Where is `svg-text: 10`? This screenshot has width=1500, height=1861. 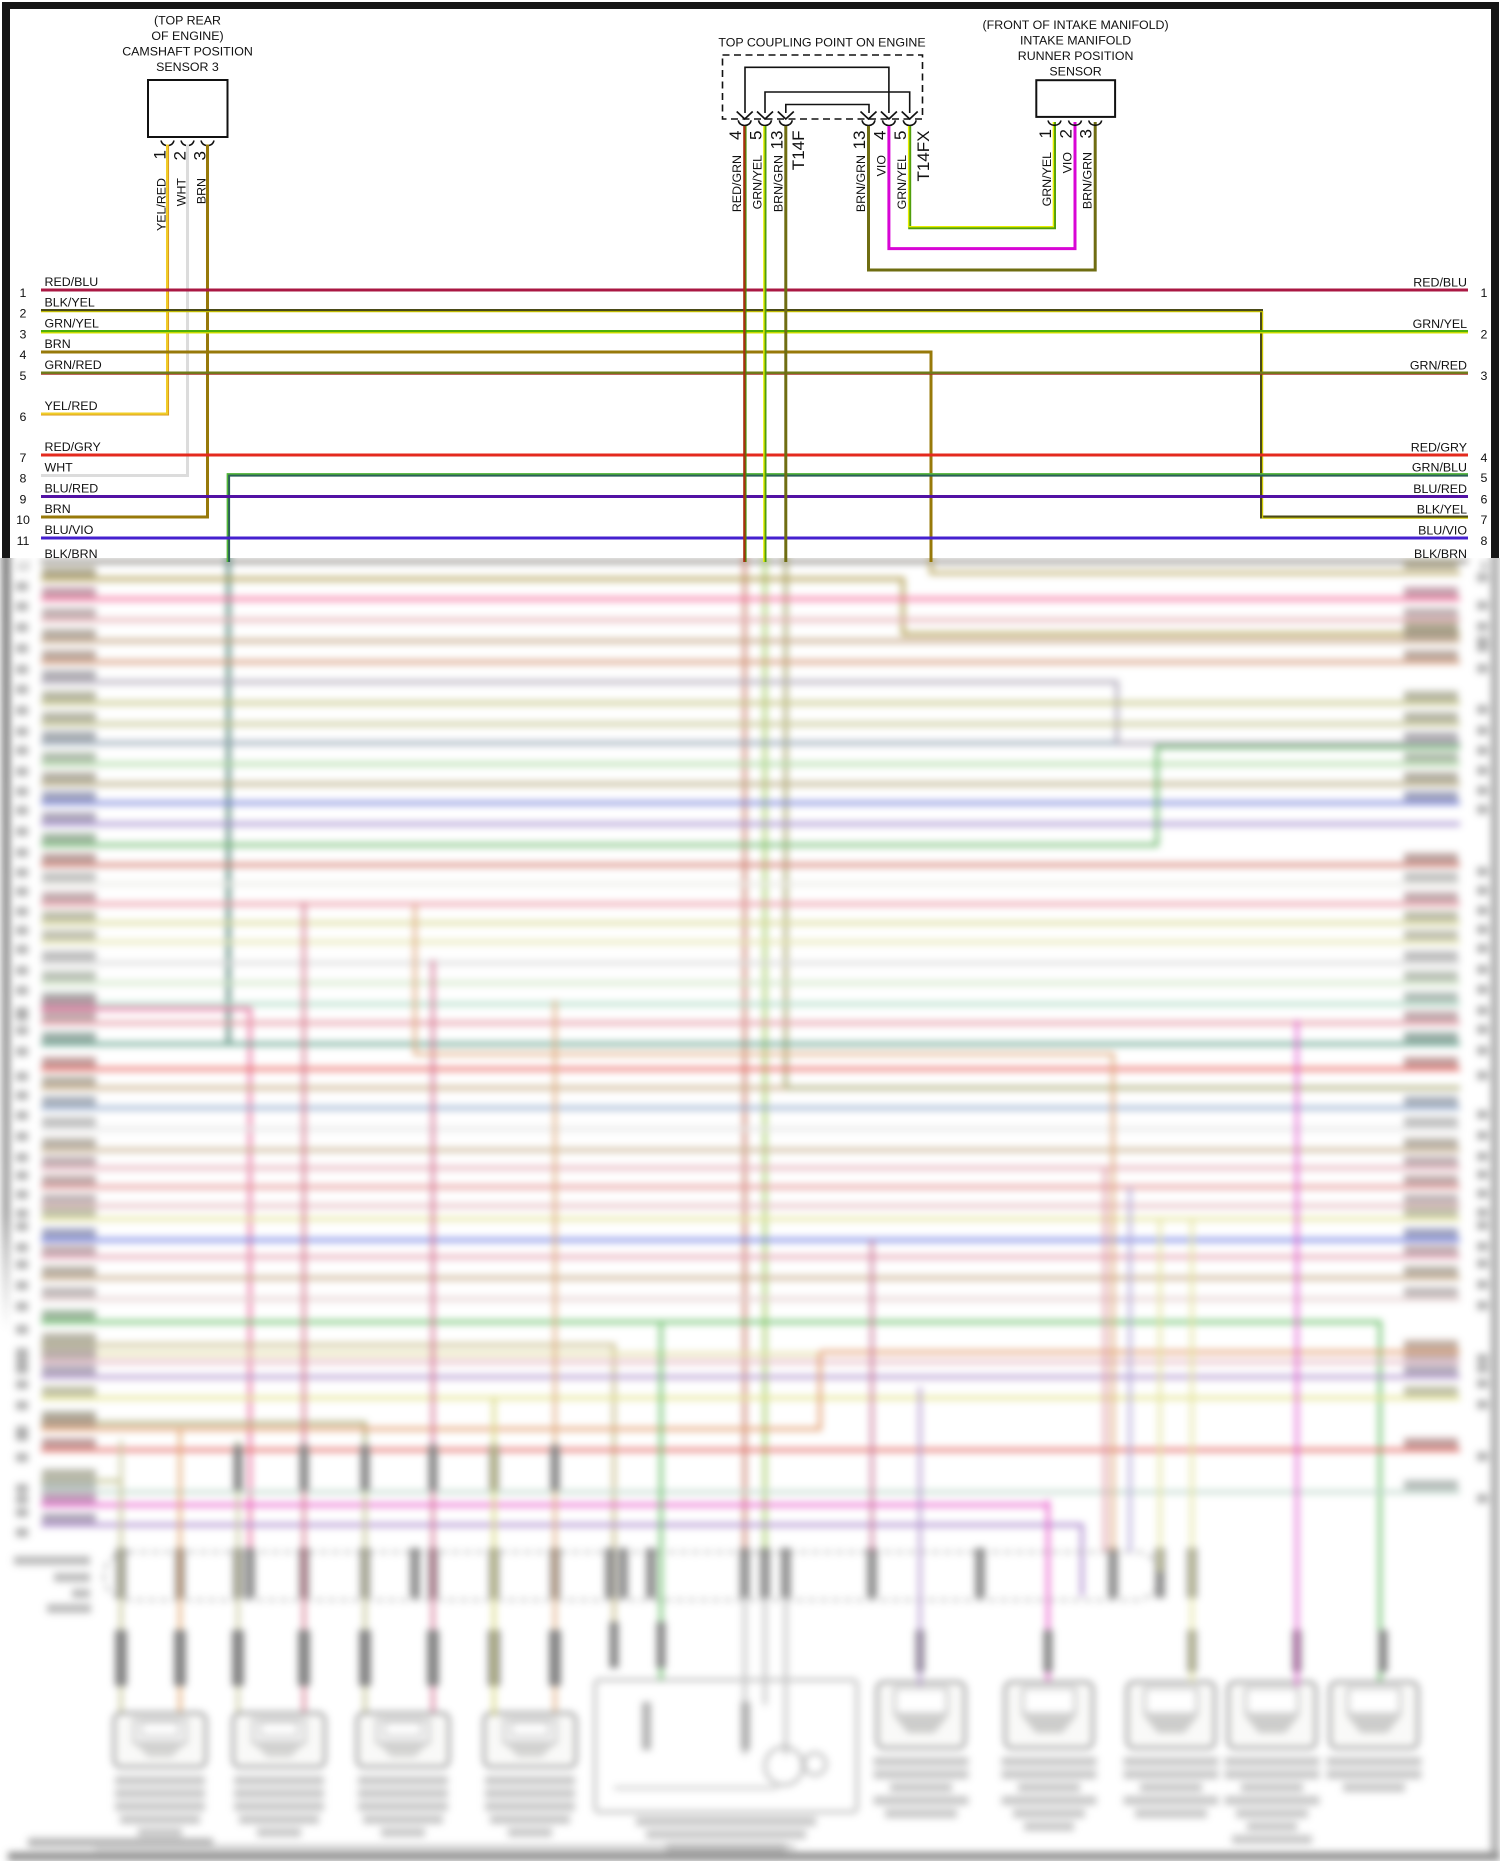
svg-text: 10 is located at coordinates (23, 520).